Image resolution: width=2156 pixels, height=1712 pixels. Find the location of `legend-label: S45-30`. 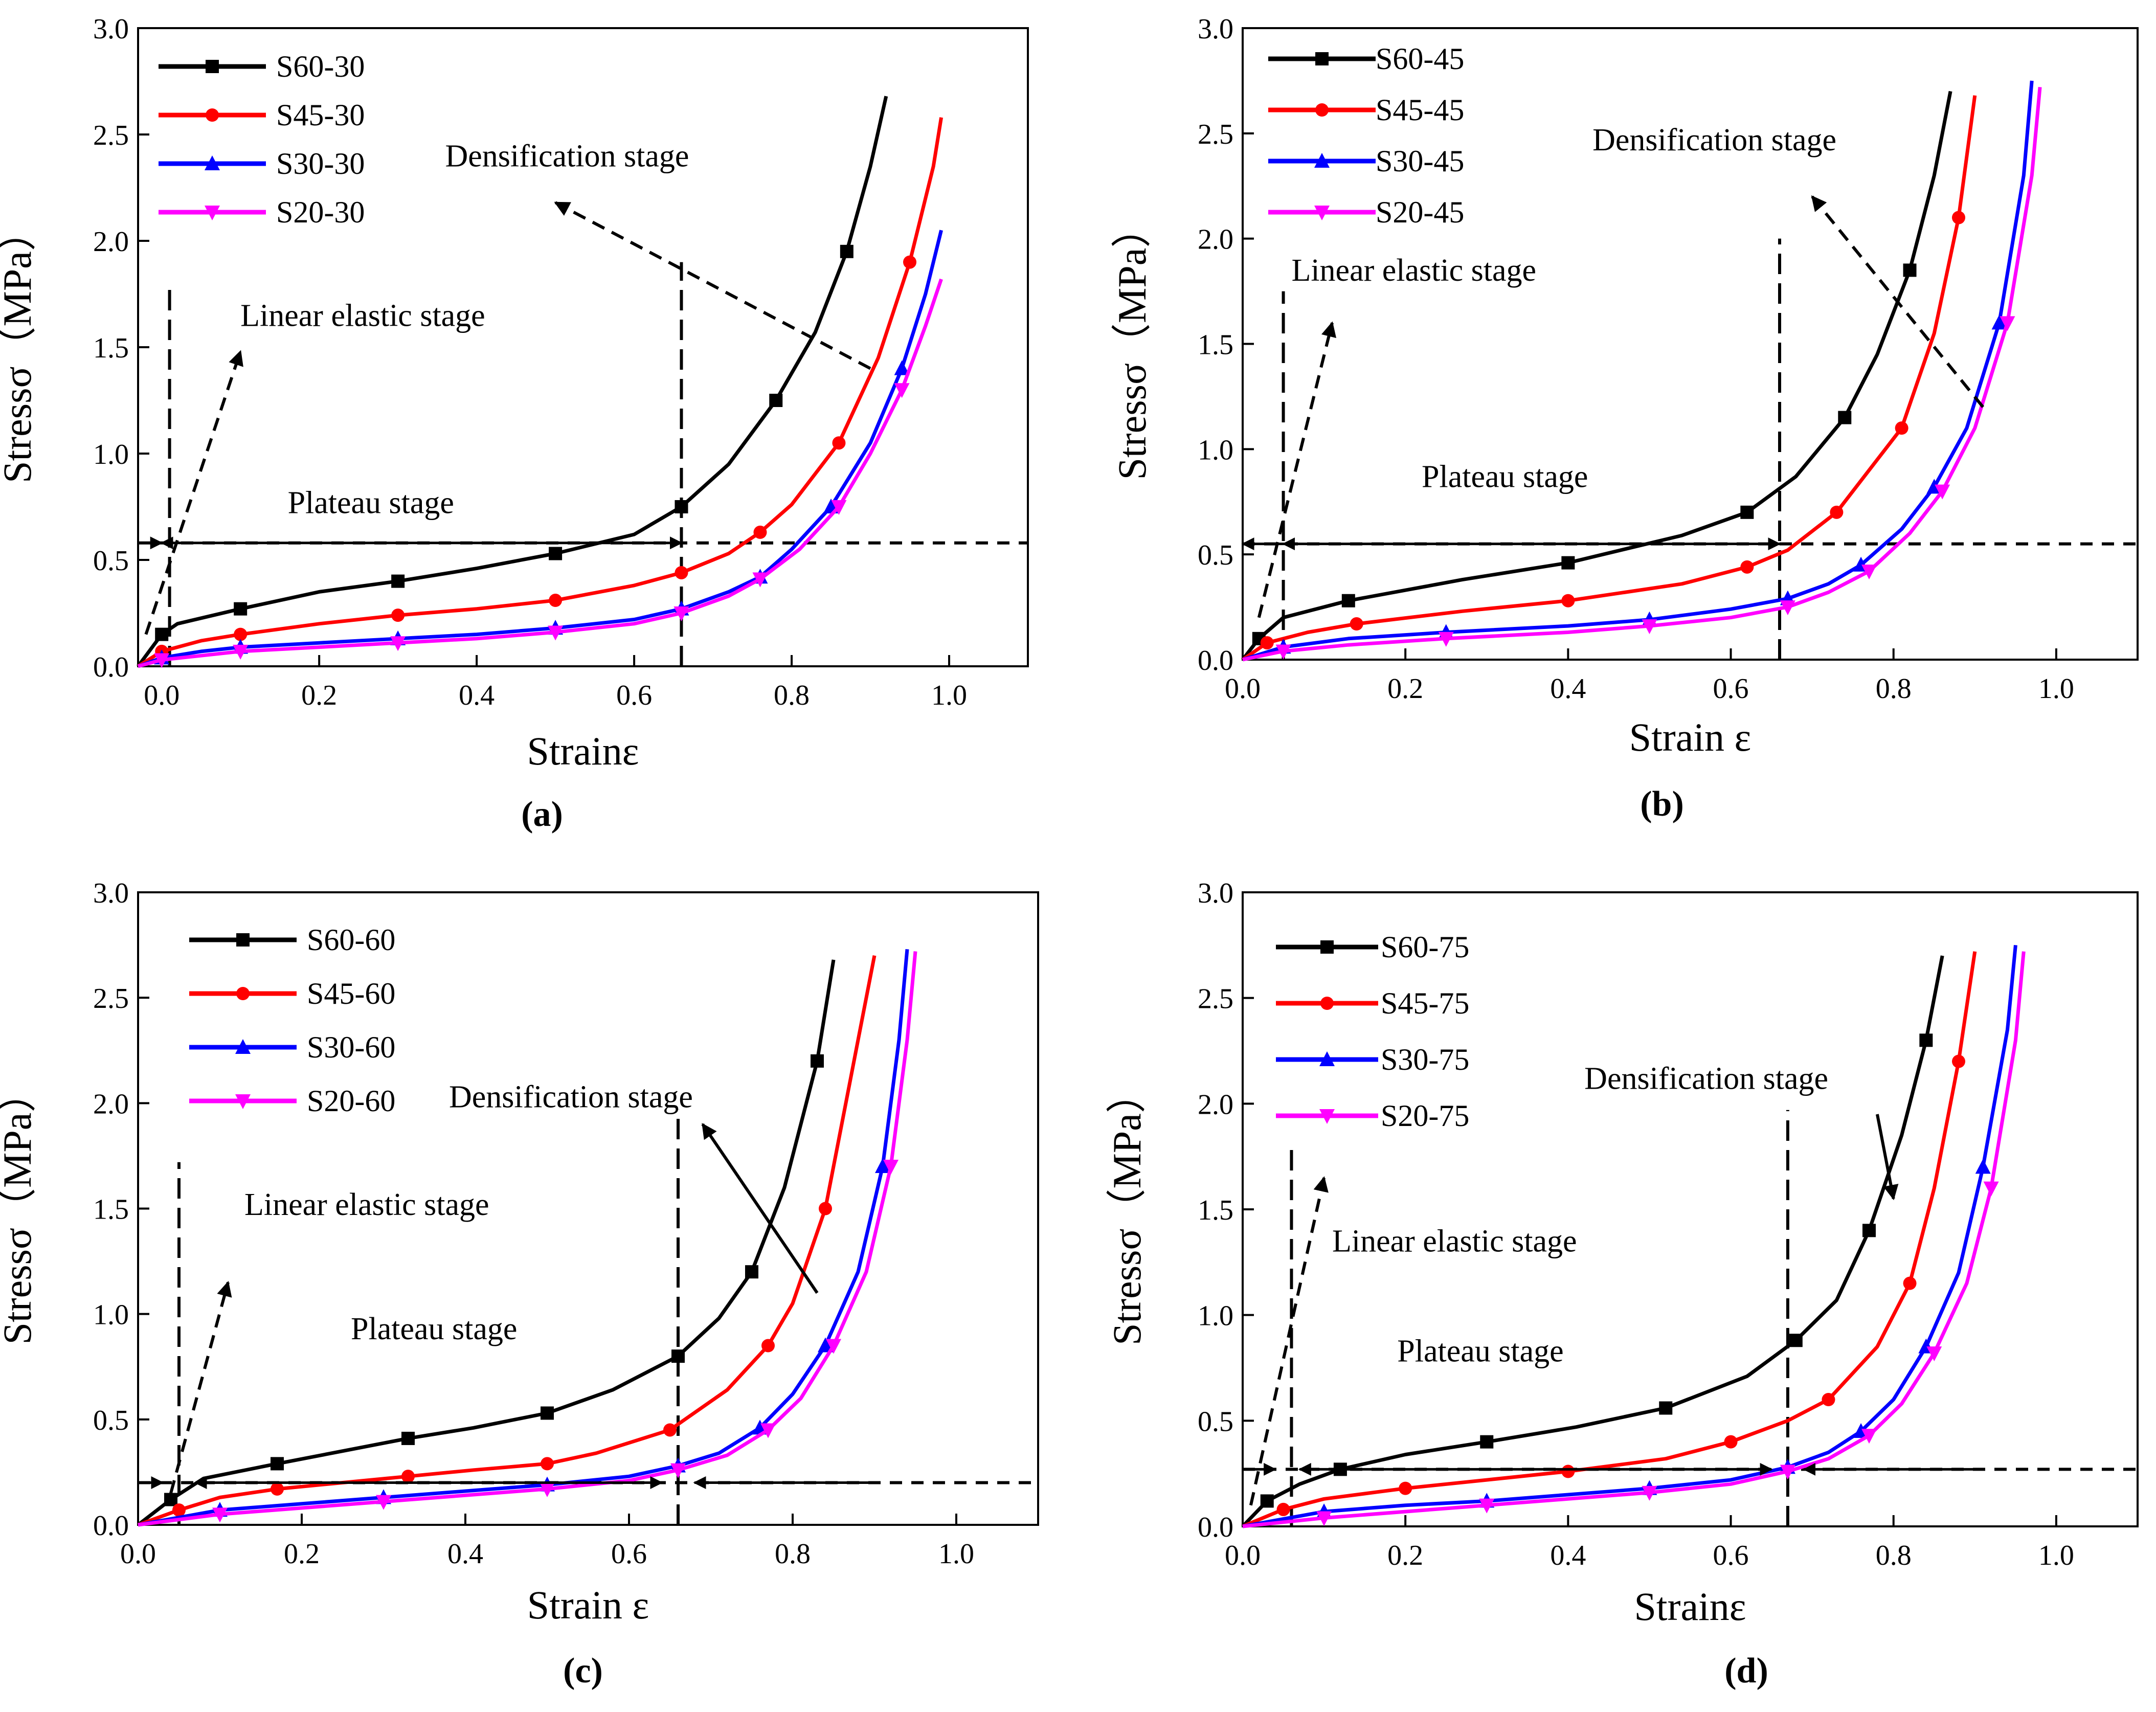

legend-label: S45-30 is located at coordinates (320, 115).